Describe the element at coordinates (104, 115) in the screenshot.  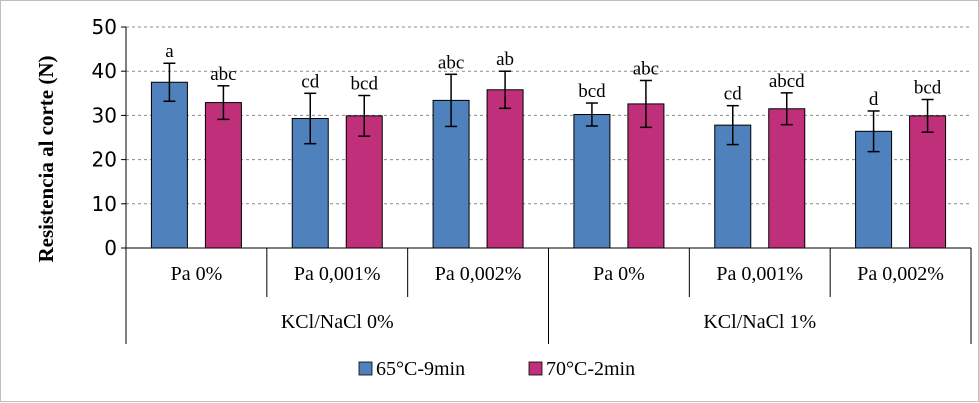
I see `y-tick-label: 30` at that location.